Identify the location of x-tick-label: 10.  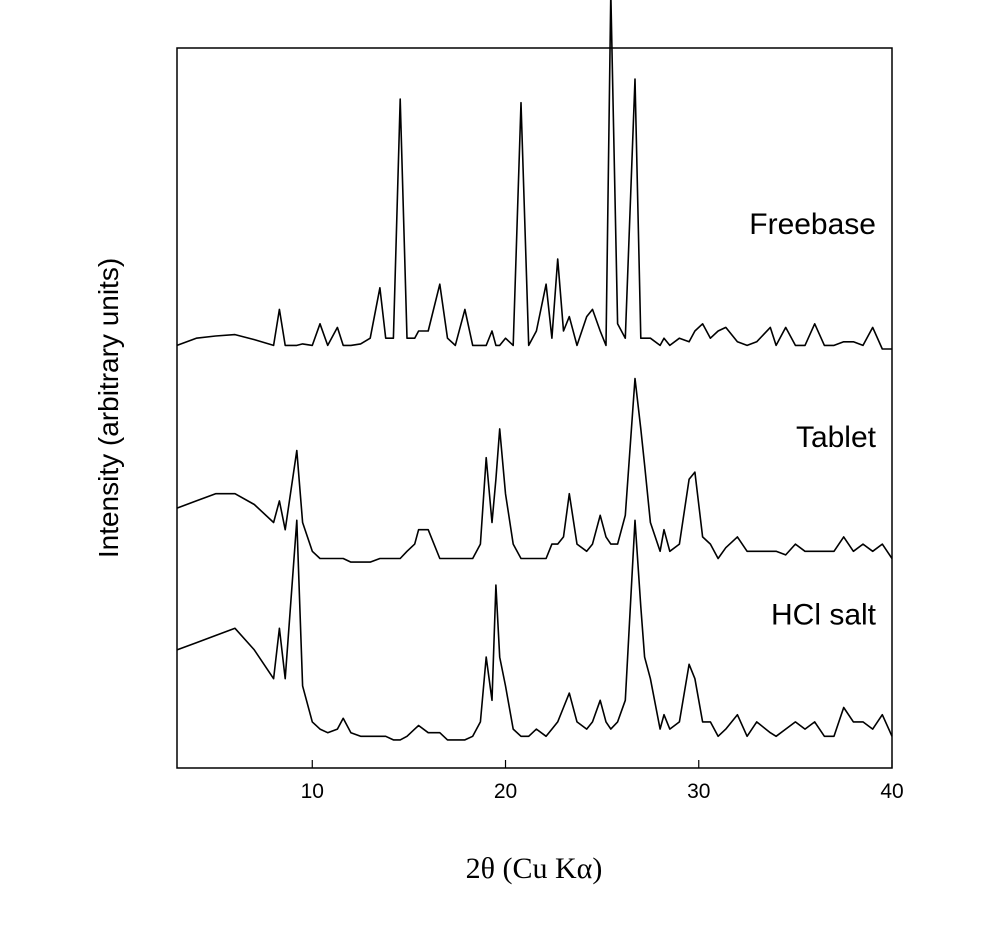
(312, 791).